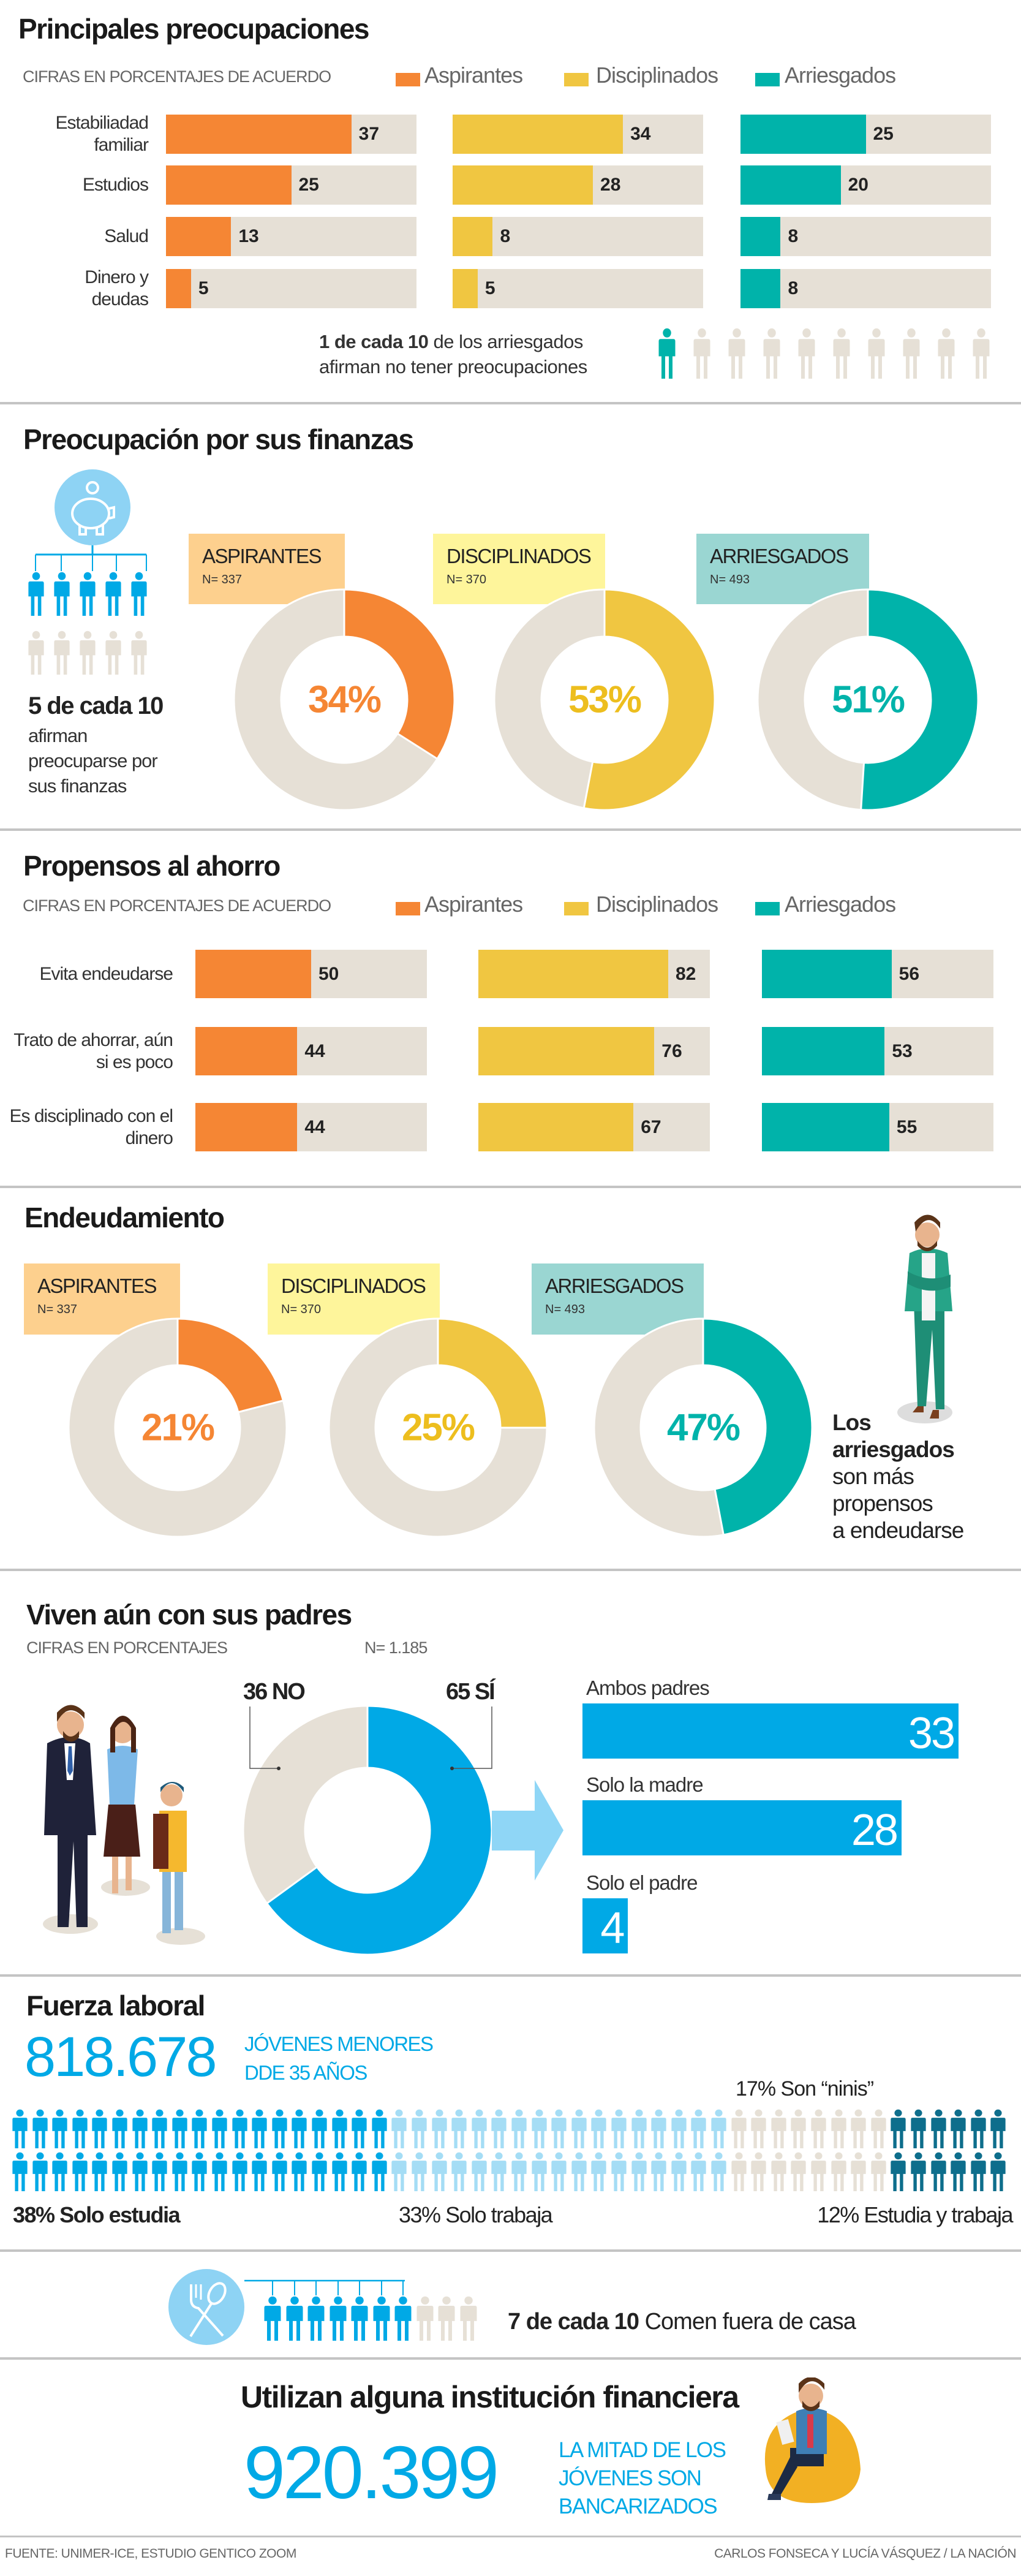 The image size is (1021, 2576). Describe the element at coordinates (642, 2450) in the screenshot. I see `banked-desc-line: LA MITAD DE LOS` at that location.